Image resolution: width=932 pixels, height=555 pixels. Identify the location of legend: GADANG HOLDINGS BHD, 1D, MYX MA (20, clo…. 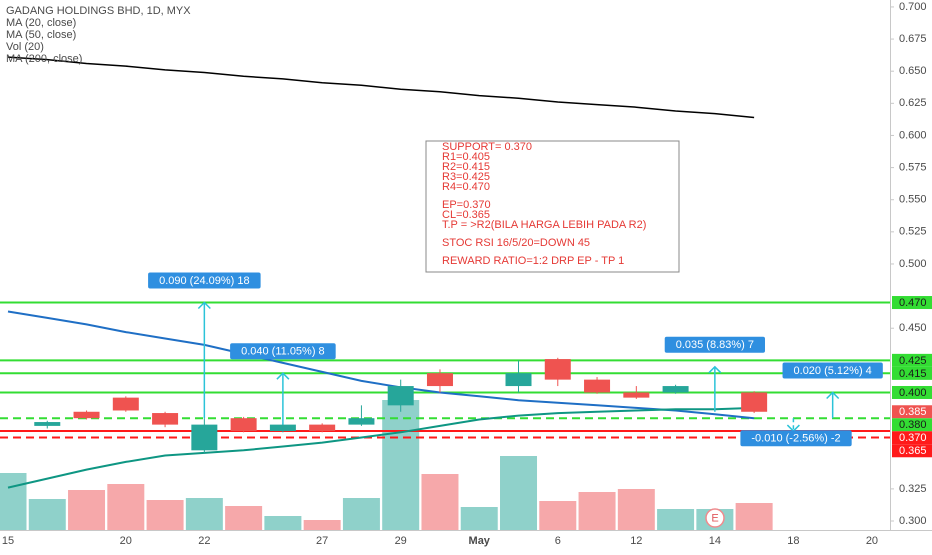
(98, 35).